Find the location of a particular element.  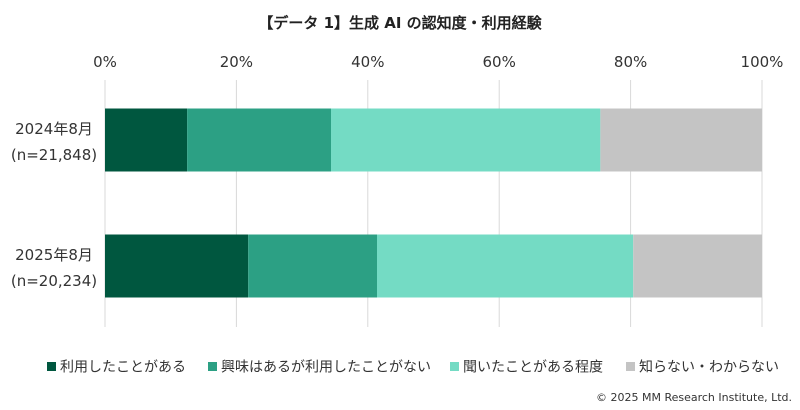

copyright-notice: © 2025 MM Research Institute, Ltd. is located at coordinates (694, 397).